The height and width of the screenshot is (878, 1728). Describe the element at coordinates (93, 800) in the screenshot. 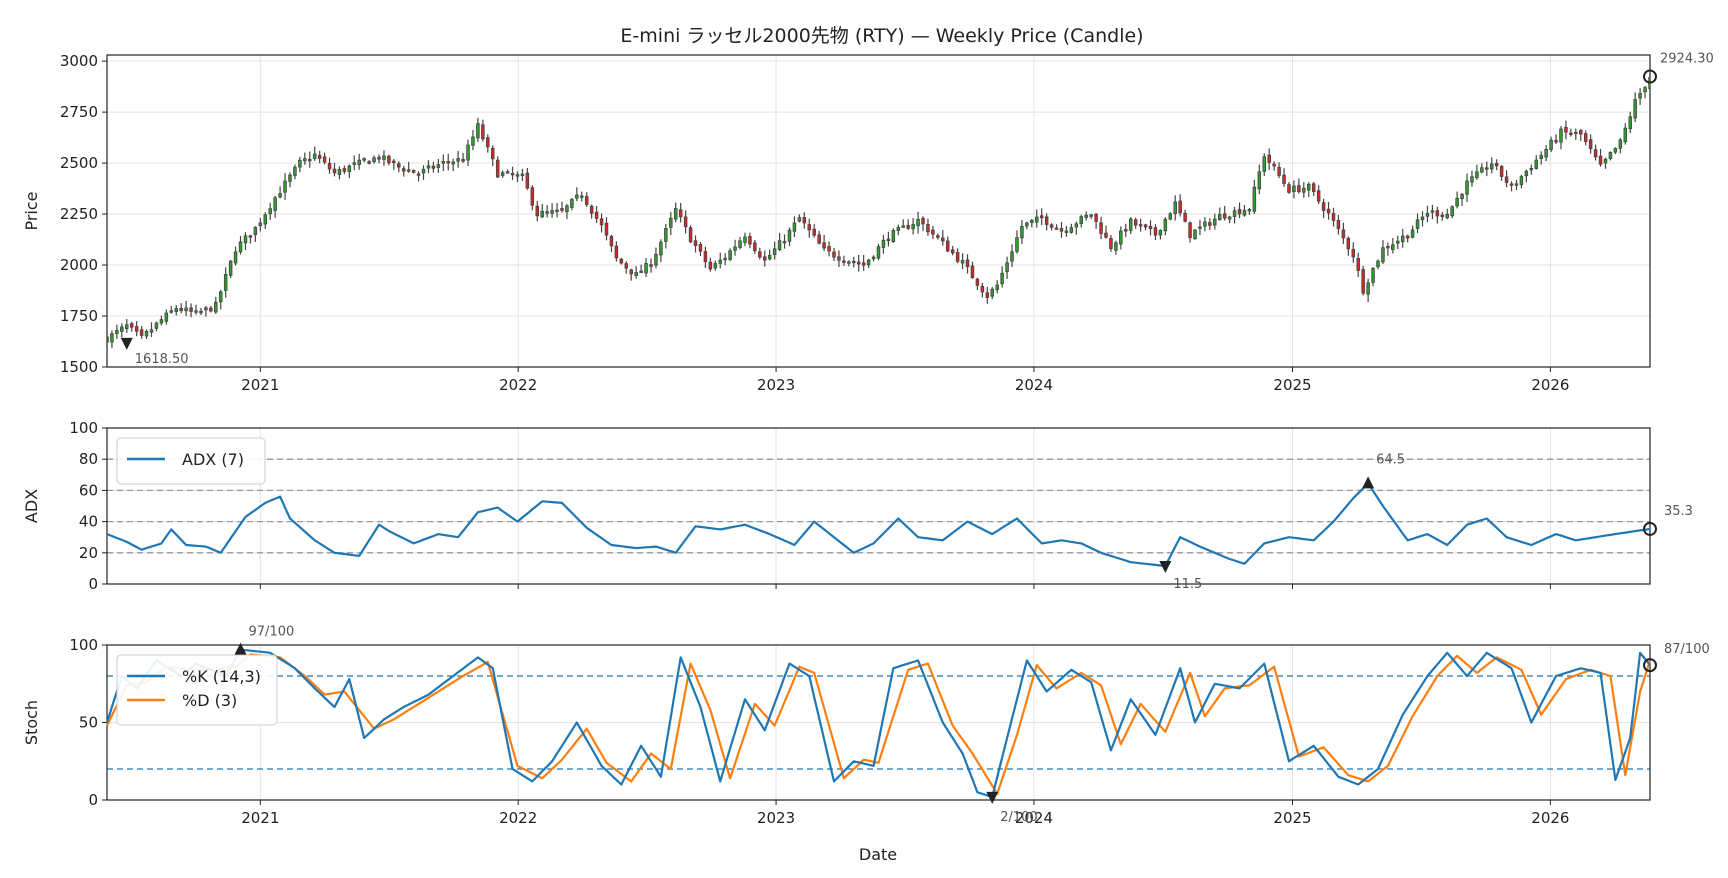

I see `y-tick-label: 0` at that location.